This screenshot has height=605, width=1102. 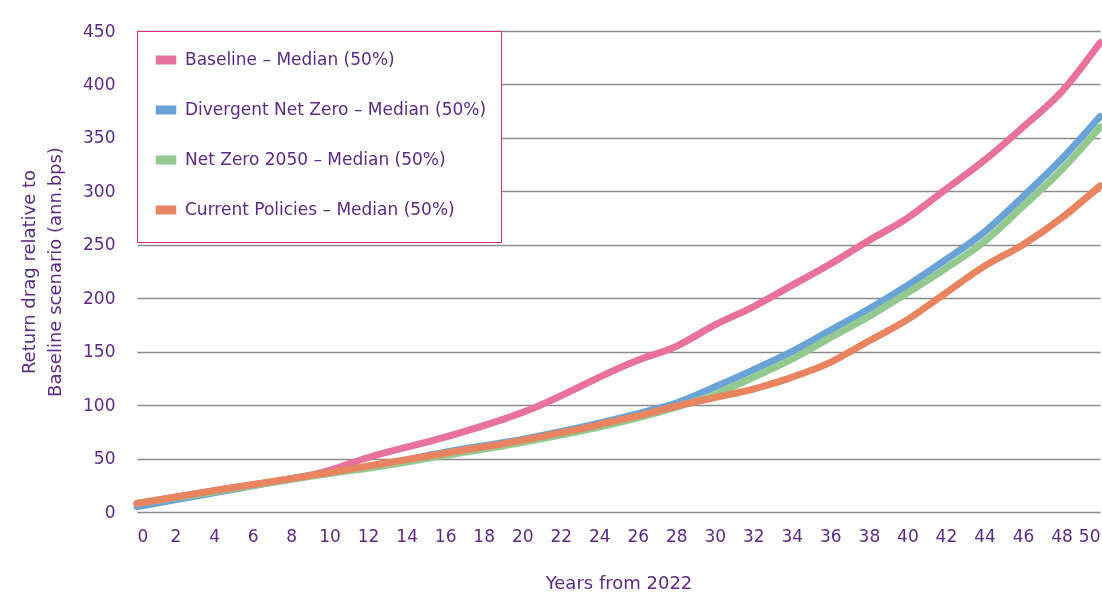 What do you see at coordinates (985, 535) in the screenshot?
I see `x-tick-label: 44` at bounding box center [985, 535].